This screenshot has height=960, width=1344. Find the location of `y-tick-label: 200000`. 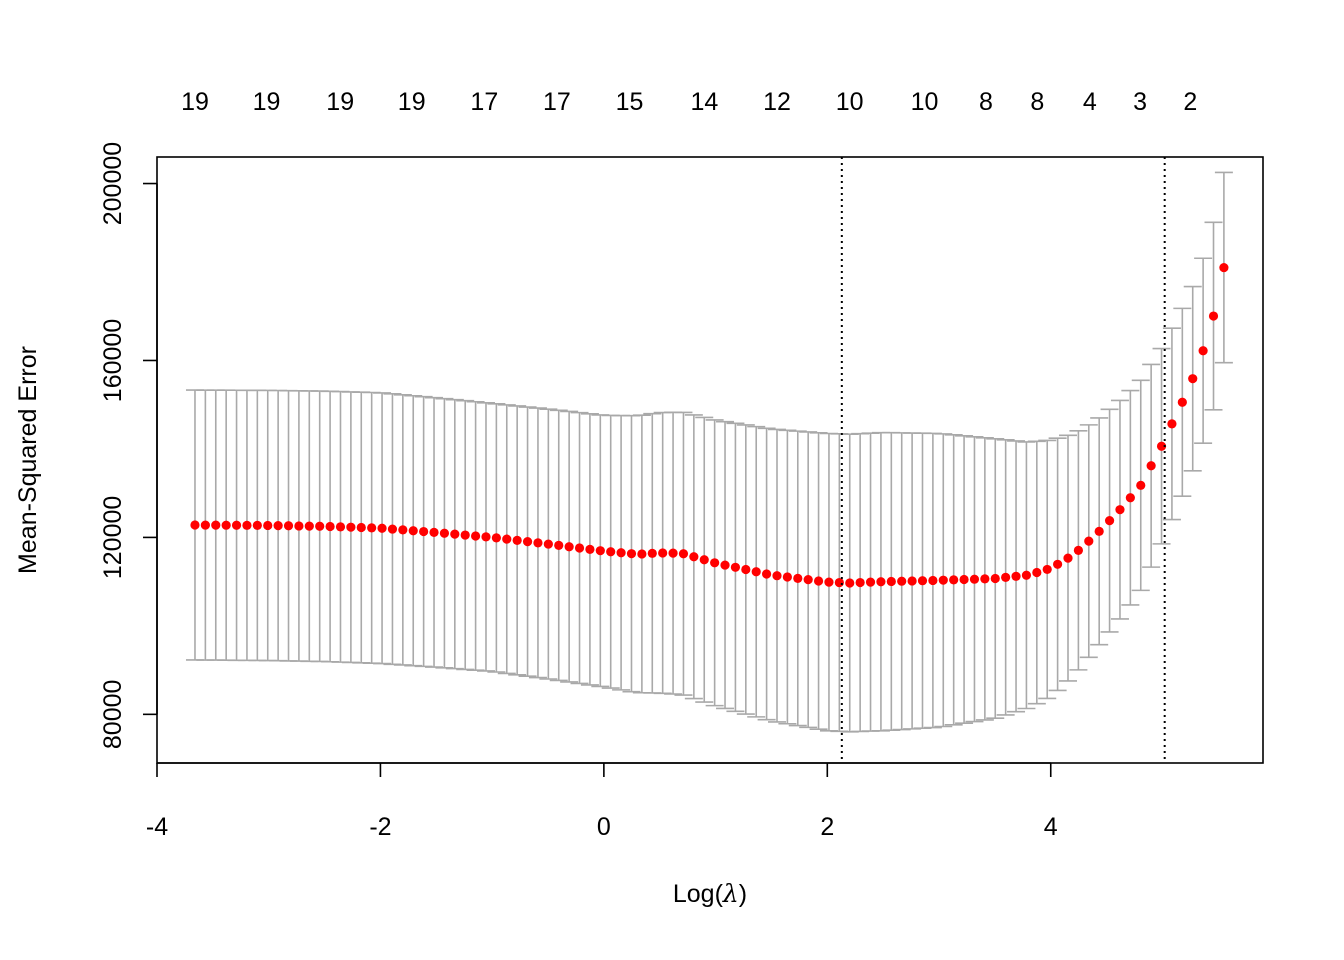

y-tick-label: 200000 is located at coordinates (113, 183).